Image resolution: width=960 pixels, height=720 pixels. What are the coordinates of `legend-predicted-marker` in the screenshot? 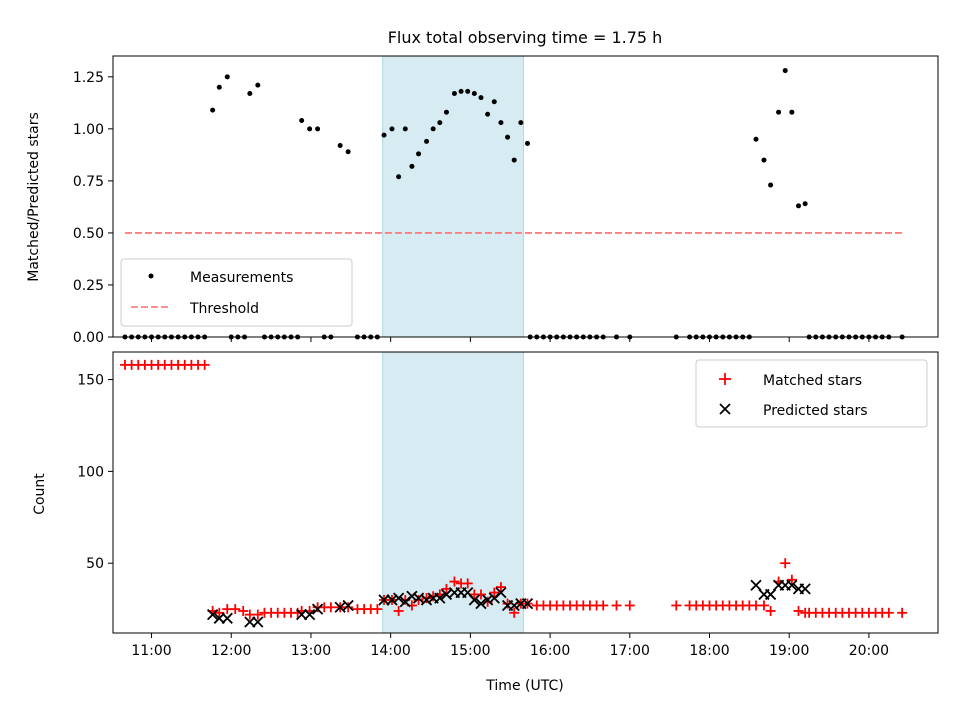 It's located at (725, 409).